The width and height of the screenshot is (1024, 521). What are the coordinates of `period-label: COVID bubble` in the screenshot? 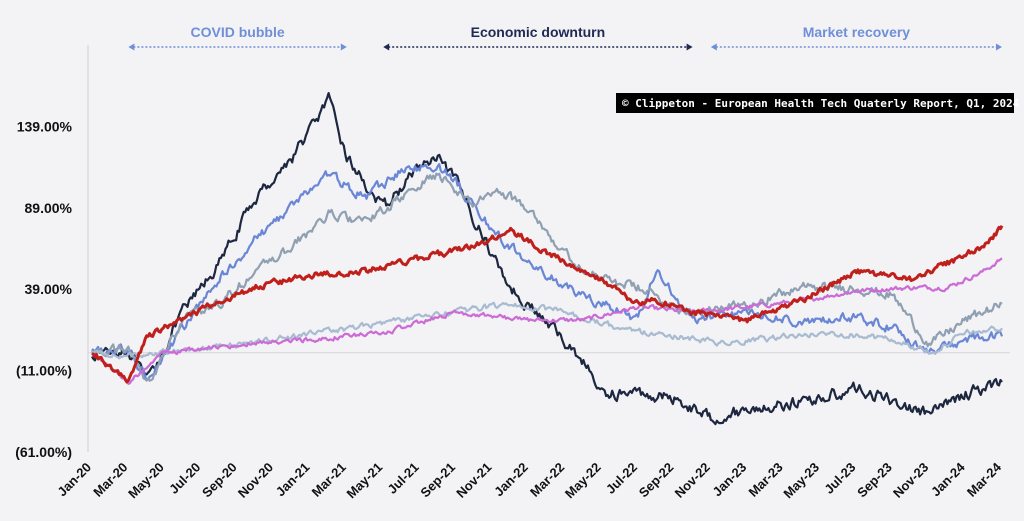 It's located at (238, 32).